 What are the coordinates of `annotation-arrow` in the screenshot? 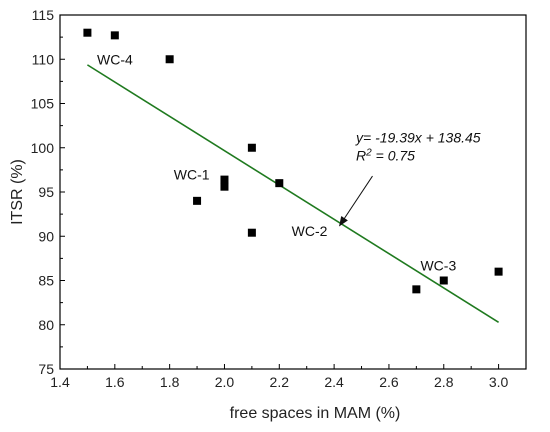 It's located at (356, 201).